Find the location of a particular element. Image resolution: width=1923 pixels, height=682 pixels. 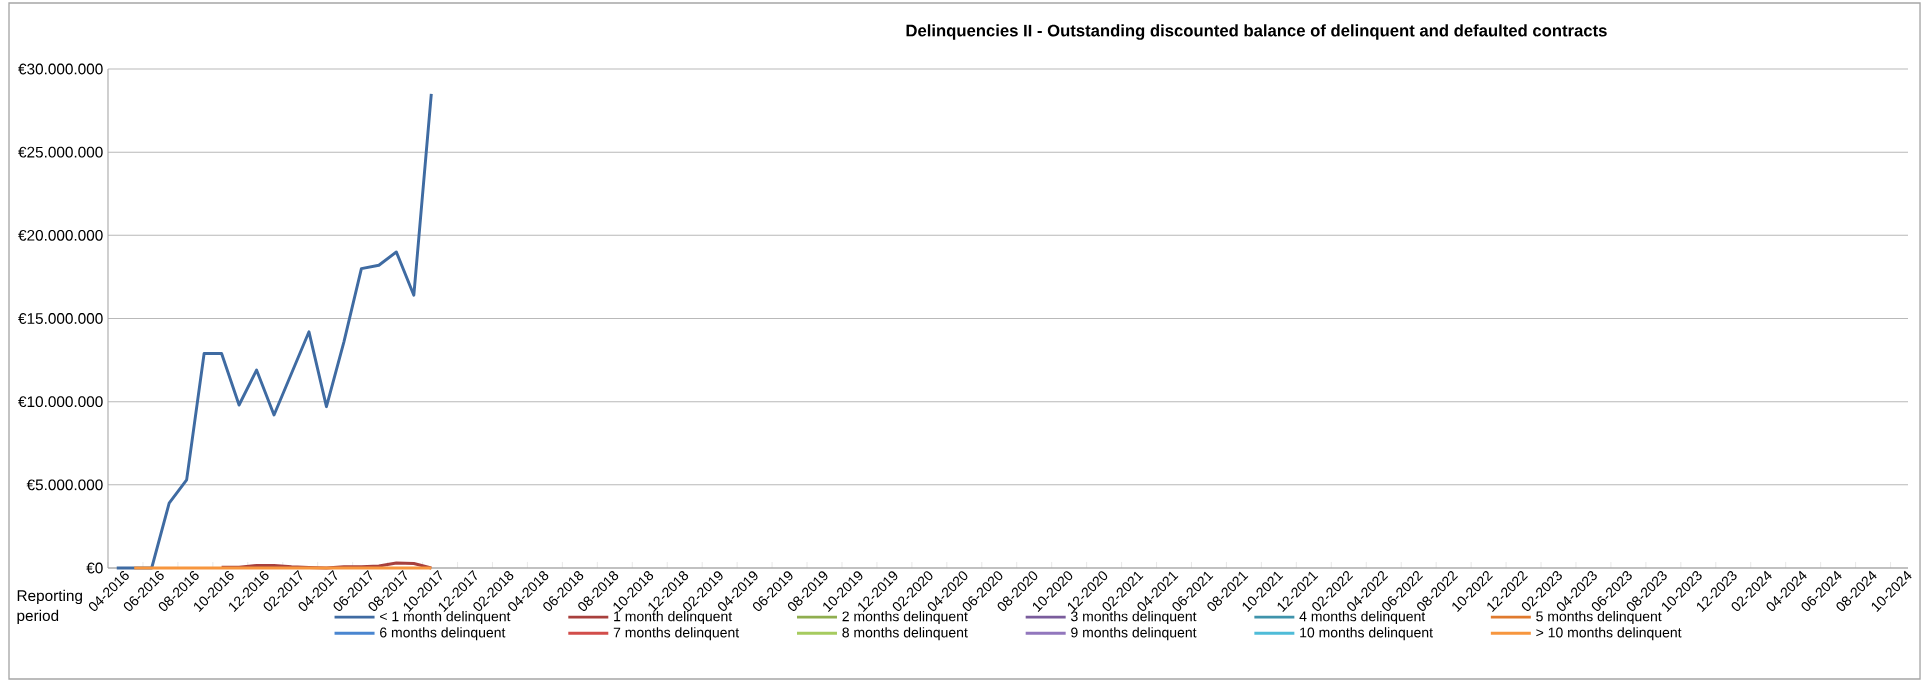

legend-label: 7 months delinquent is located at coordinates (676, 634).